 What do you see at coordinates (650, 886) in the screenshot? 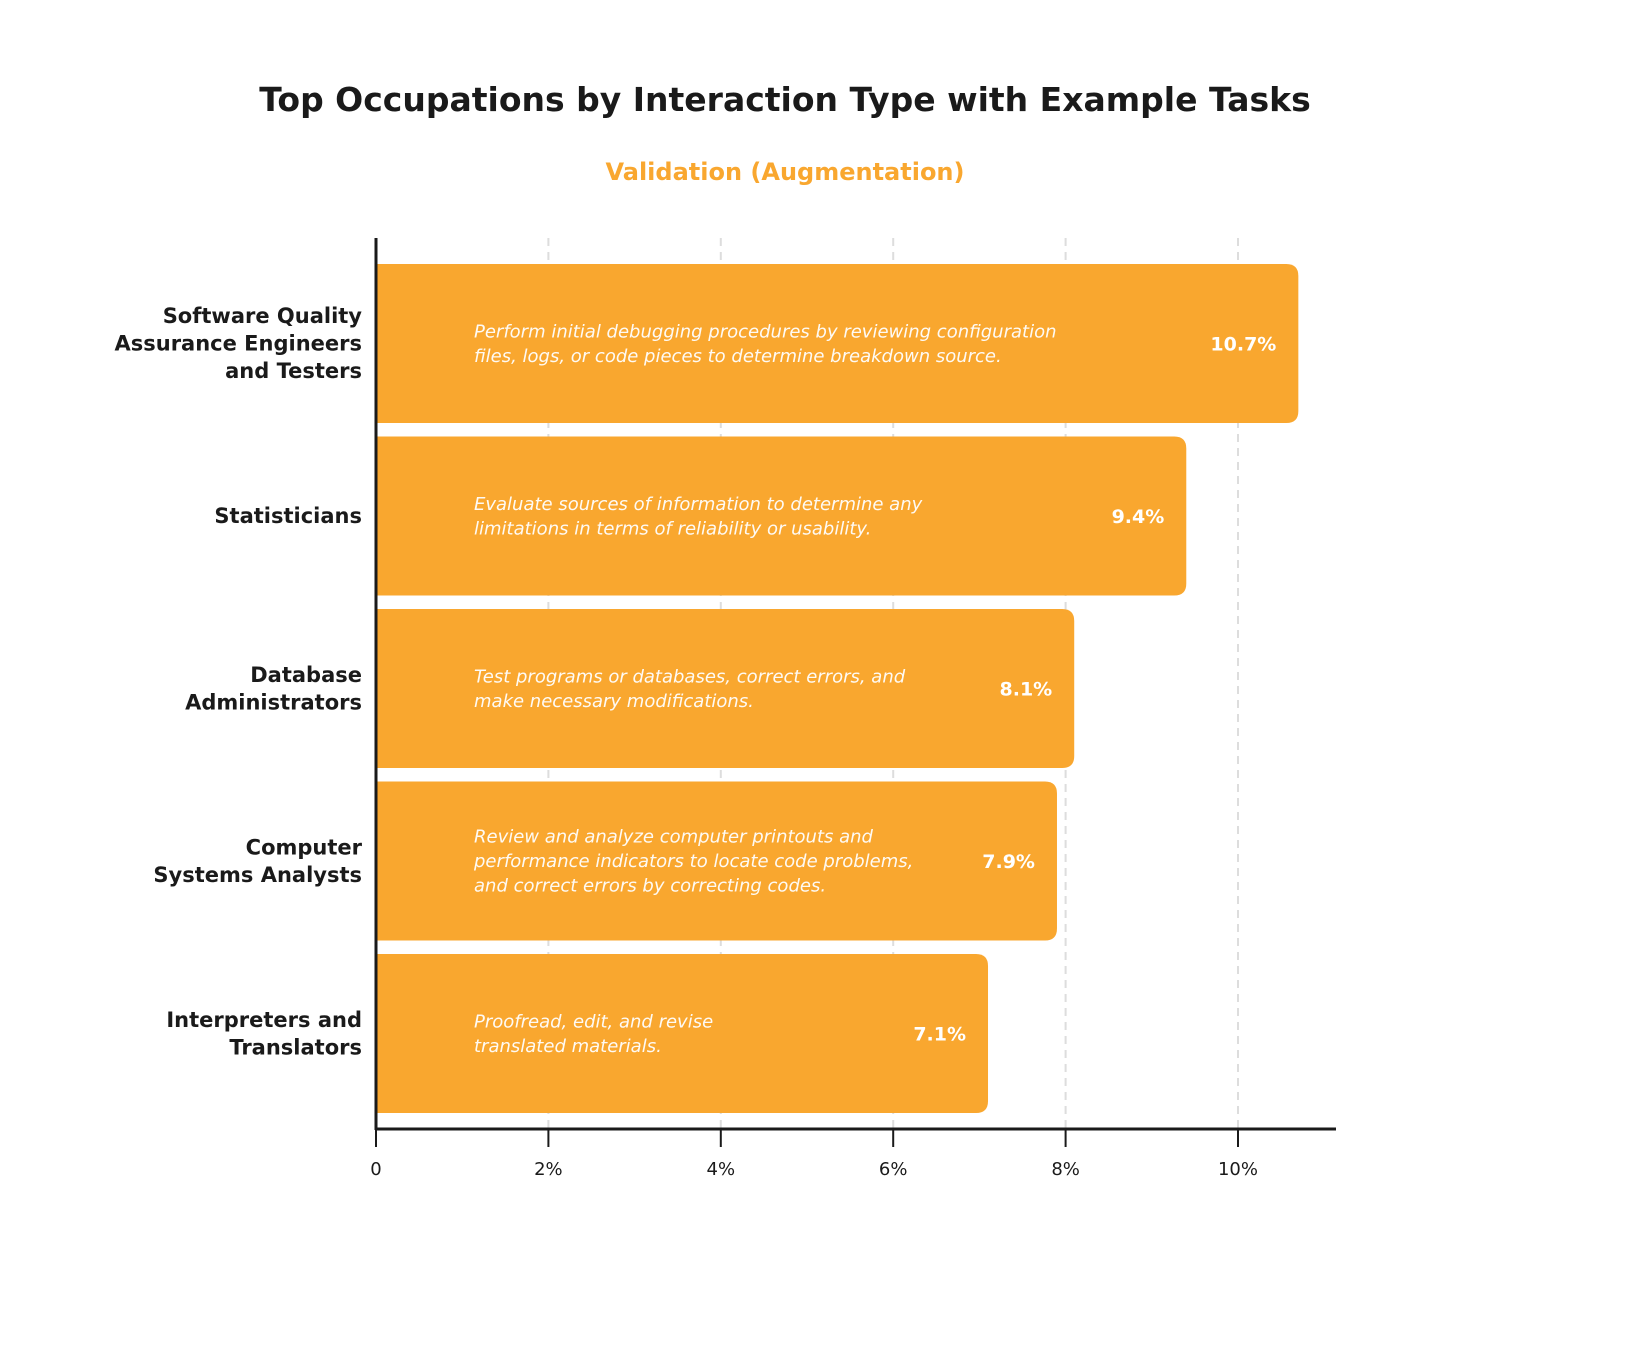
I see `bar-task-text: and correct errors by correcting codes.` at bounding box center [650, 886].